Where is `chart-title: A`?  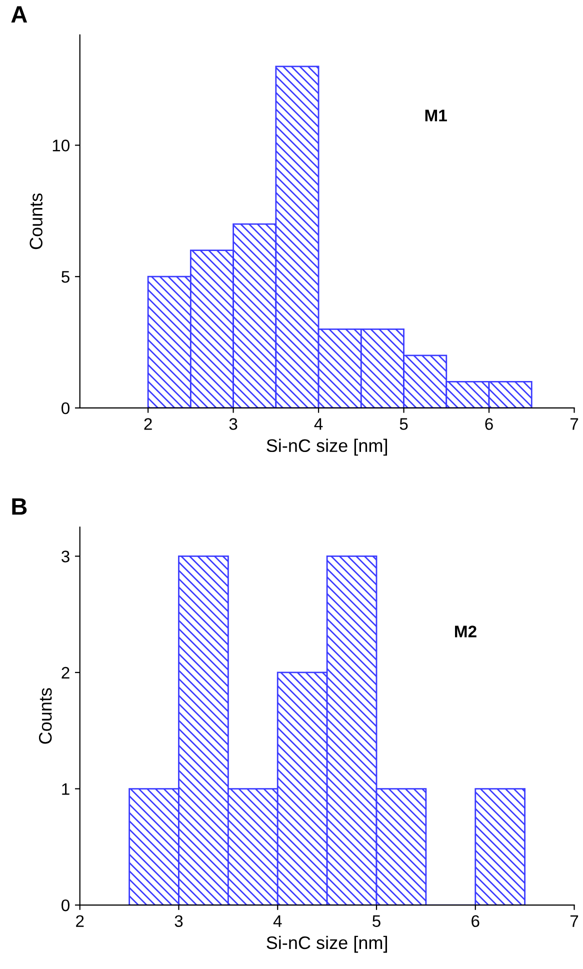 chart-title: A is located at coordinates (19, 14).